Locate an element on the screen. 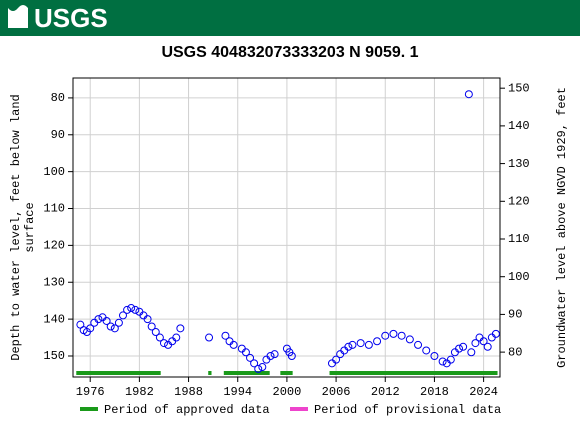 The image size is (580, 430). y-tick-label: 120 is located at coordinates (54, 246).